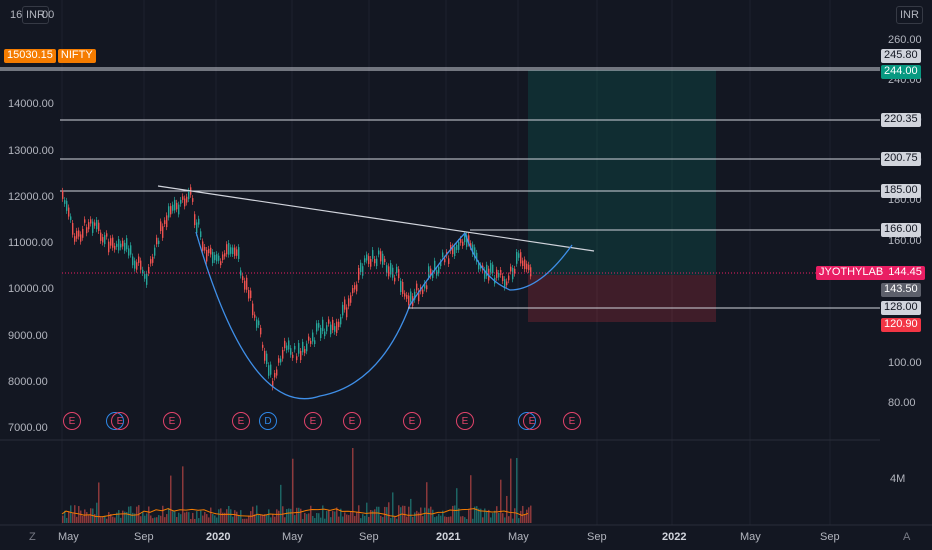  What do you see at coordinates (901, 290) in the screenshot?
I see `level-label: 143.50` at bounding box center [901, 290].